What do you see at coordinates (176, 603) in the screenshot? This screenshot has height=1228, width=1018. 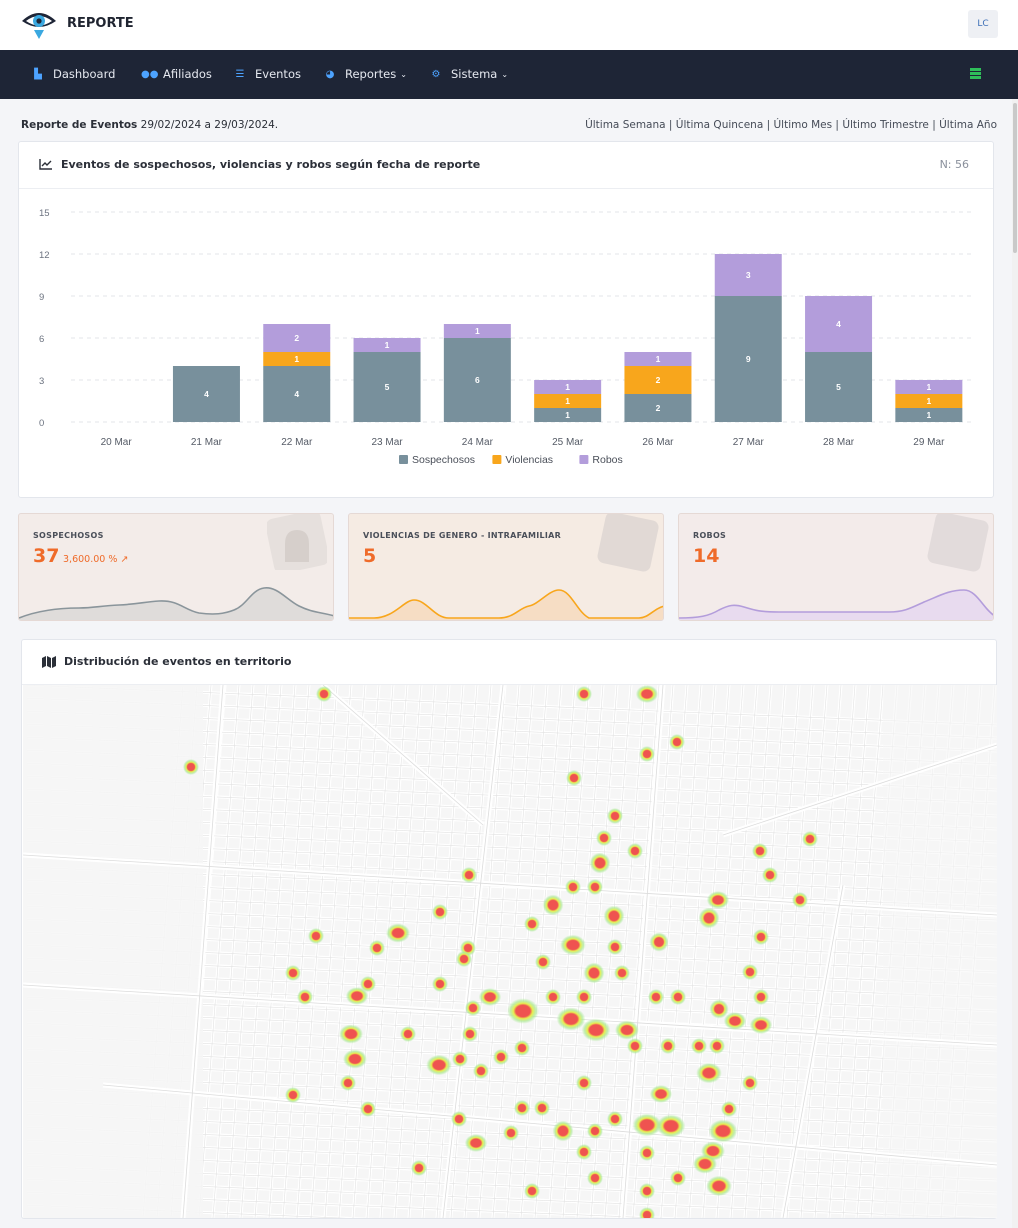 I see `sospechosos-sparkline` at bounding box center [176, 603].